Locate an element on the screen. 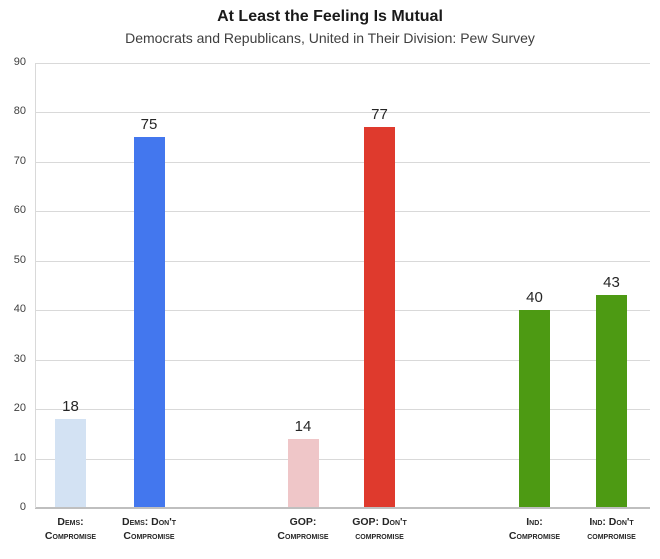  y-axis-tick-label: 0 is located at coordinates (22, 507).